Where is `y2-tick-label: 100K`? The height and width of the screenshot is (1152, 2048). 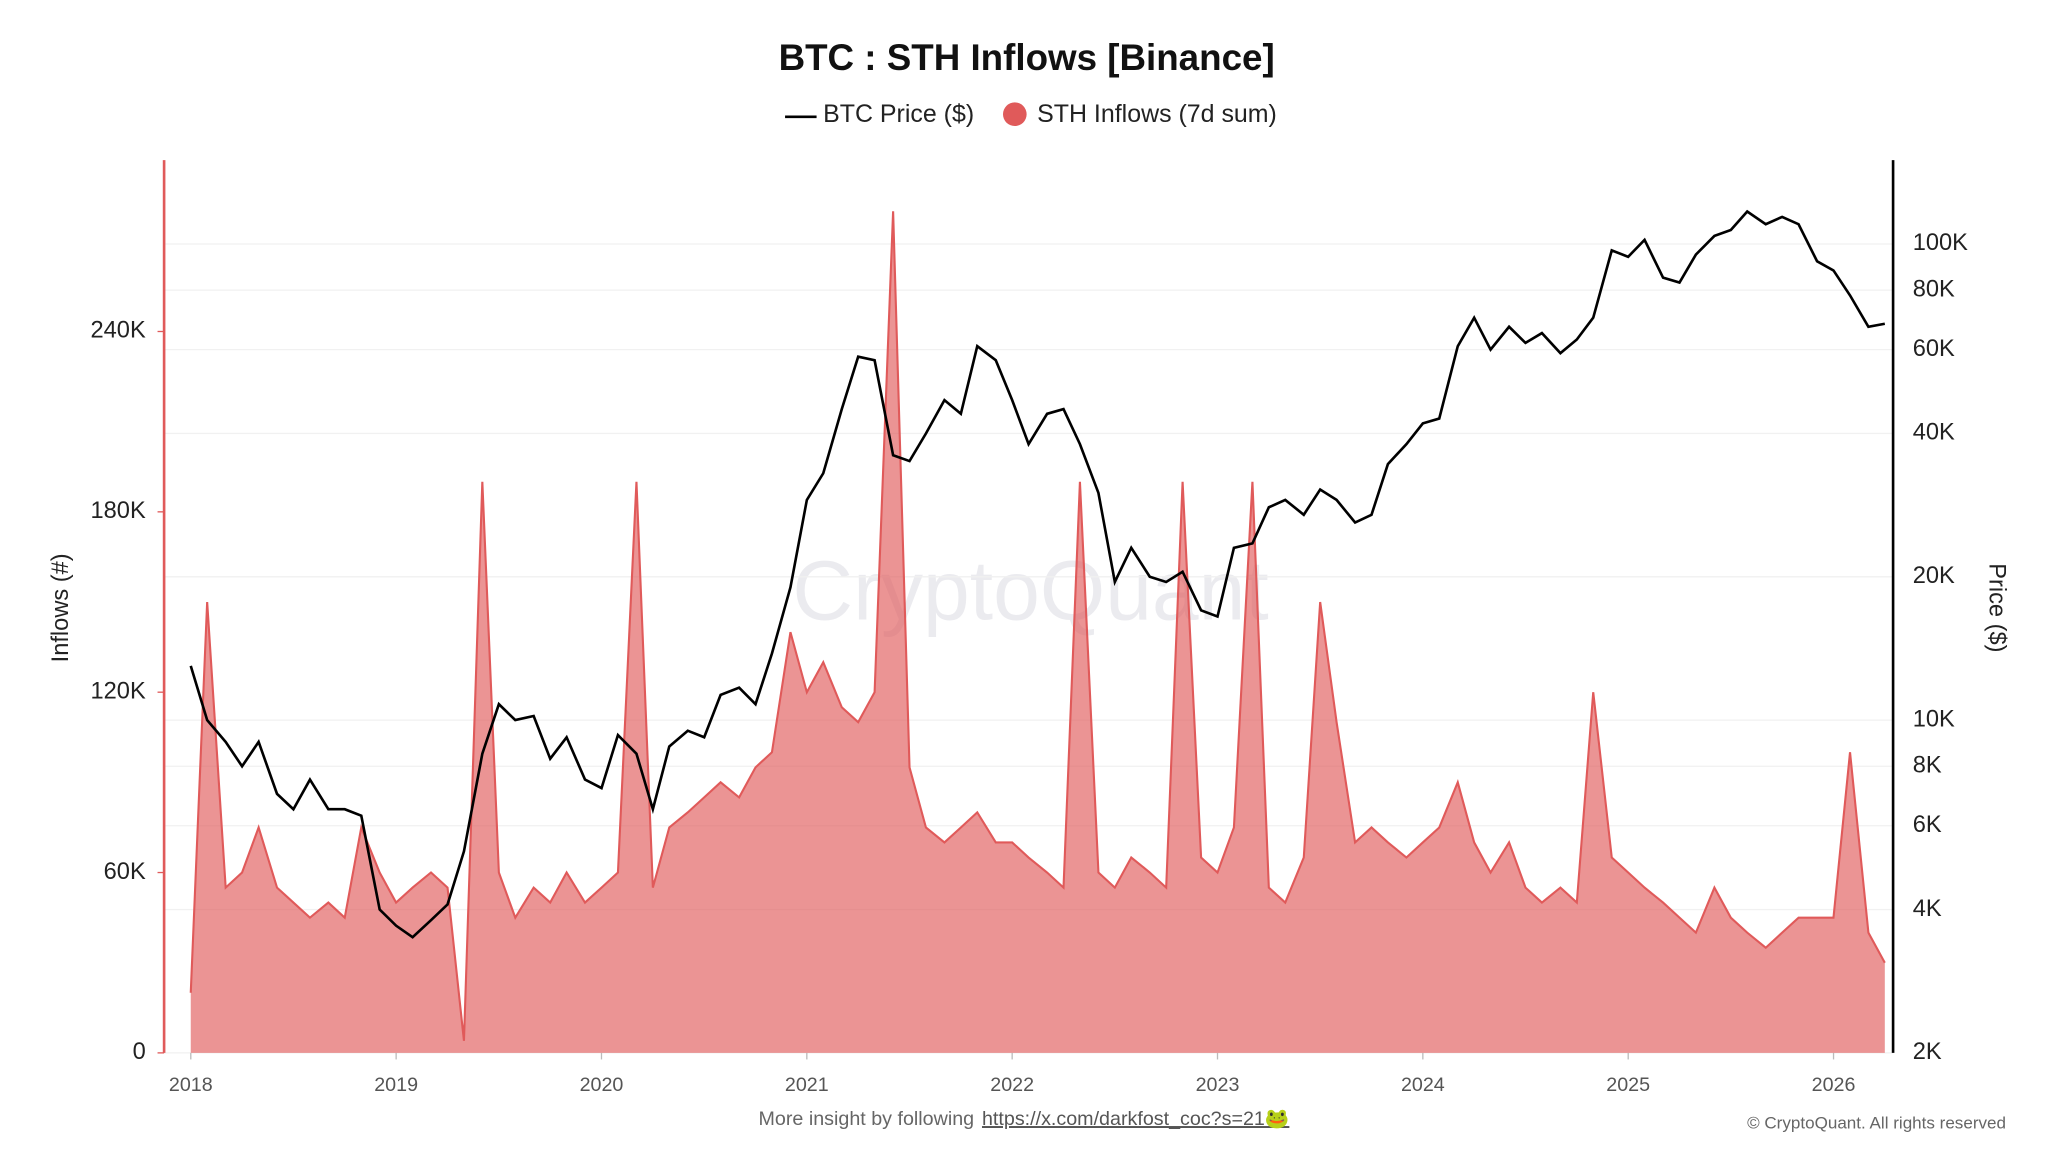
y2-tick-label: 100K is located at coordinates (1940, 243).